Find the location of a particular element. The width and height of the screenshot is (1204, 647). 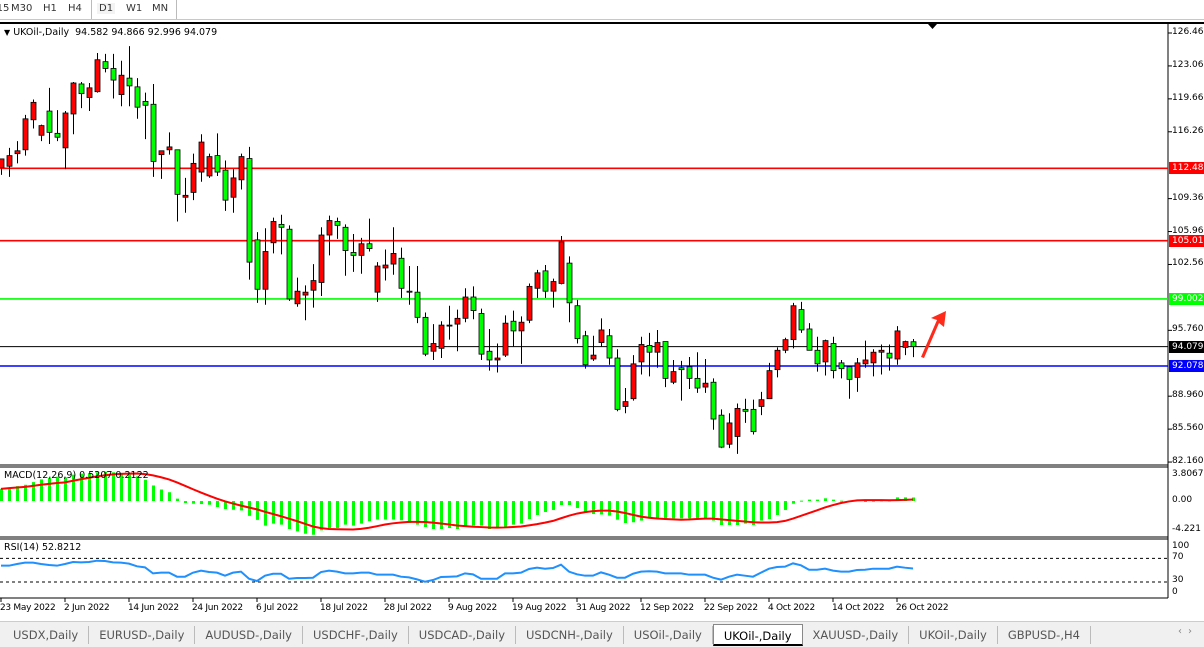

chart-tab: AUDUSD-,Daily is located at coordinates (249, 634).